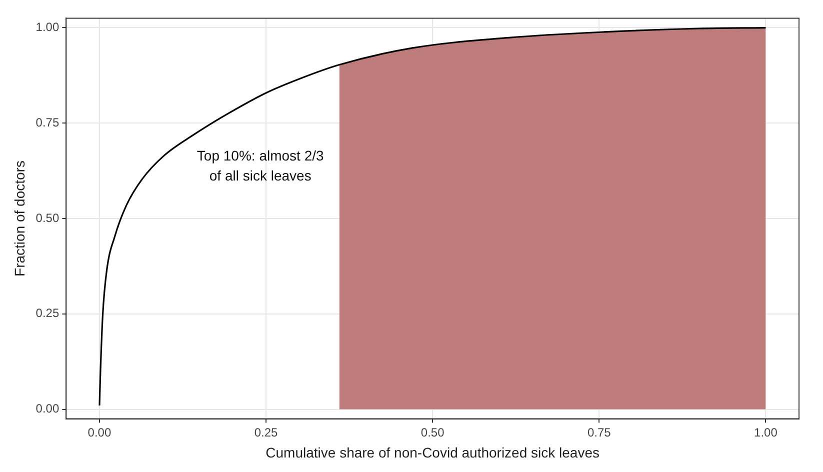 The image size is (823, 472). I want to click on x-axis-title: Cumulative share of non-Covid authorized sick leaves, so click(433, 452).